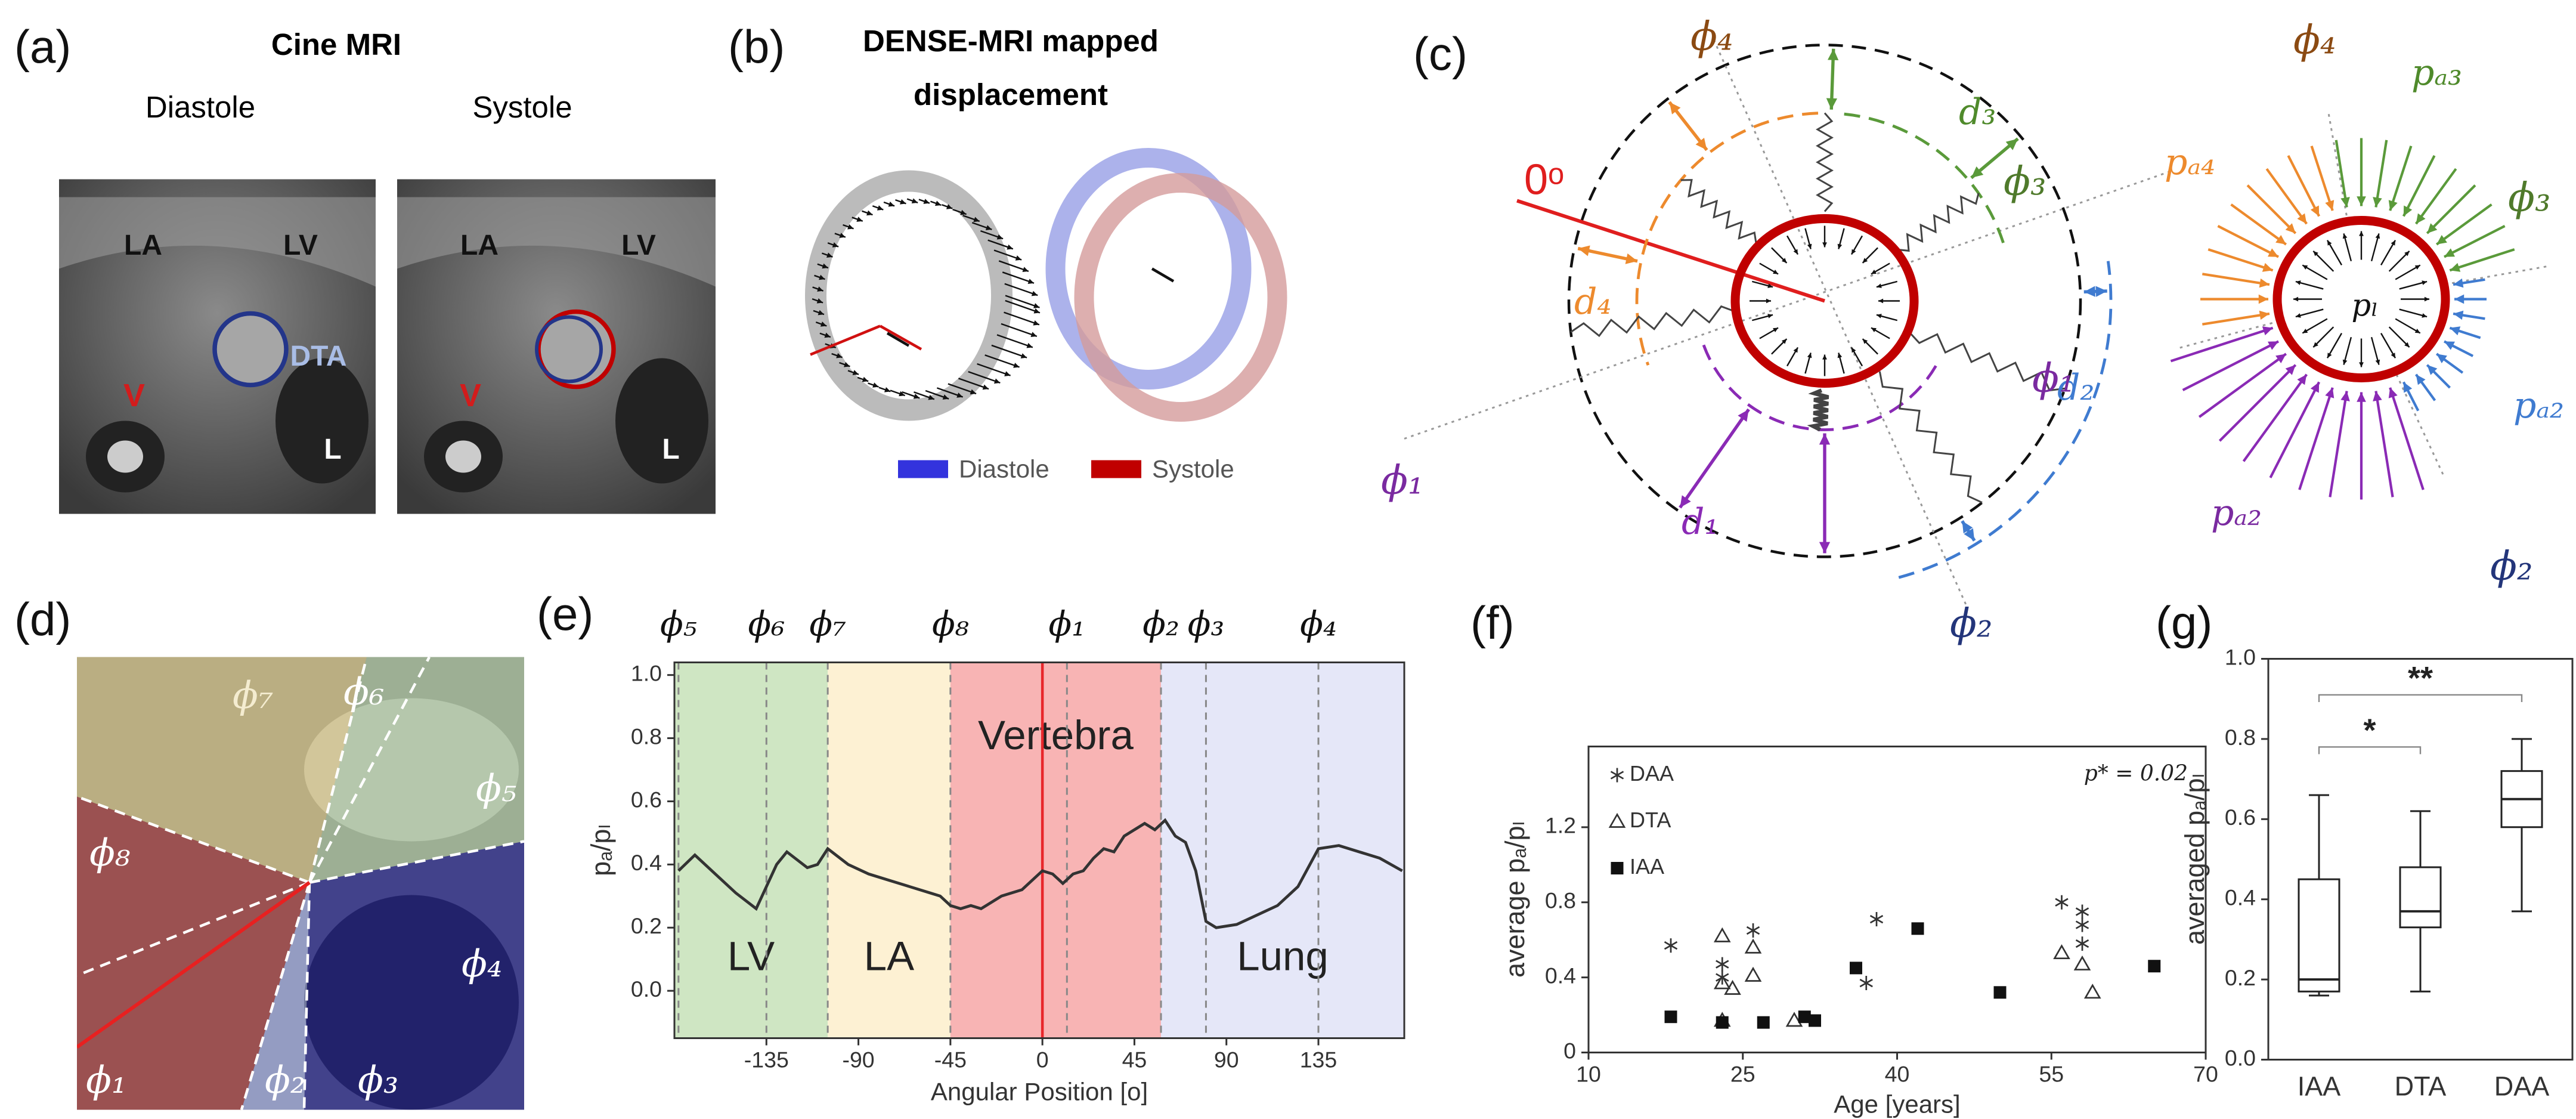 Image resolution: width=2576 pixels, height=1119 pixels. Describe the element at coordinates (2437, 73) in the screenshot. I see `pressure-label: pₐ₃` at that location.